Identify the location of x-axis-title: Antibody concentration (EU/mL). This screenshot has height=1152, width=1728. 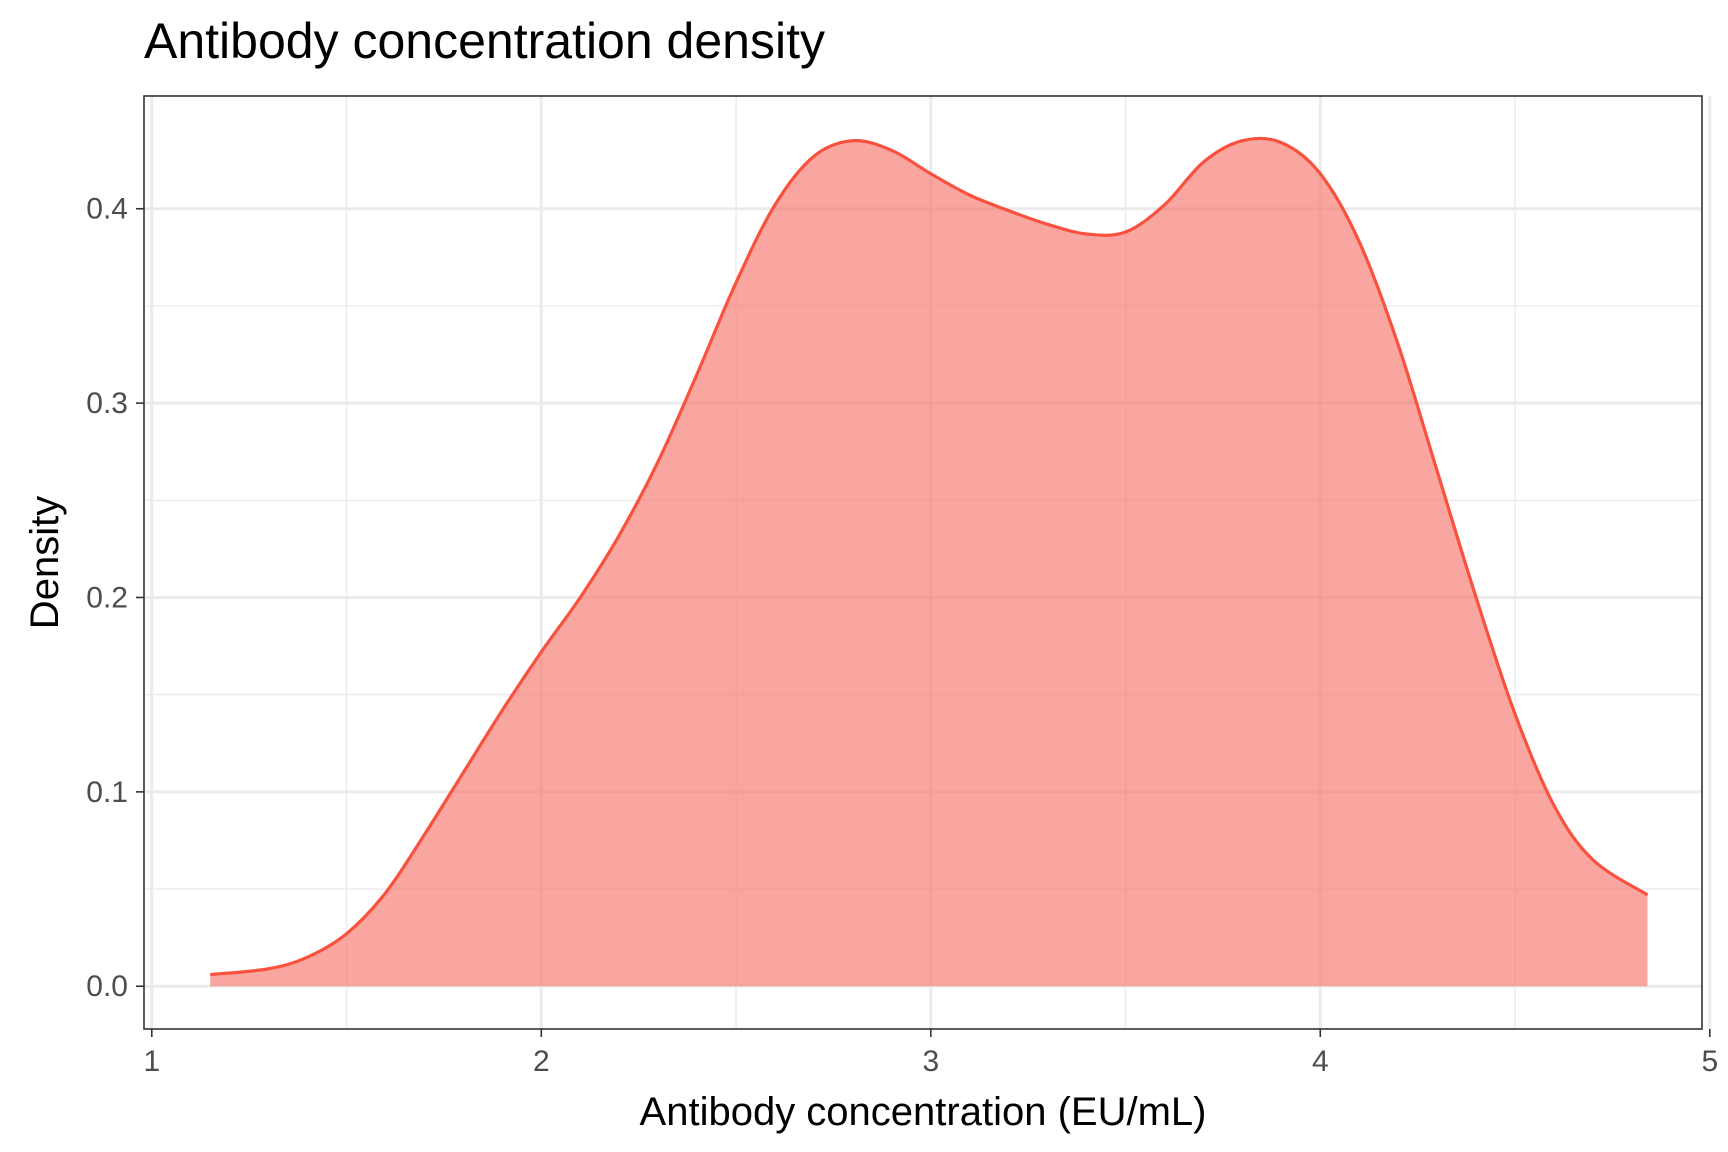
(923, 1112).